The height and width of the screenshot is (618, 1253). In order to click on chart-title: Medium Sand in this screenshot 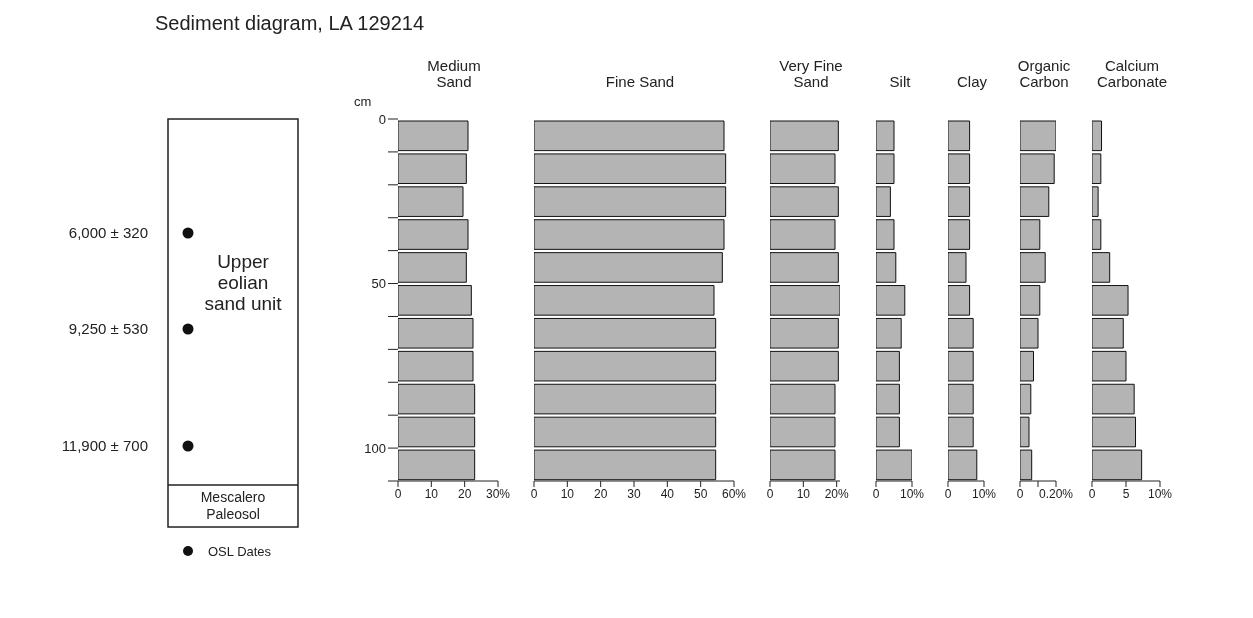, I will do `click(454, 73)`.